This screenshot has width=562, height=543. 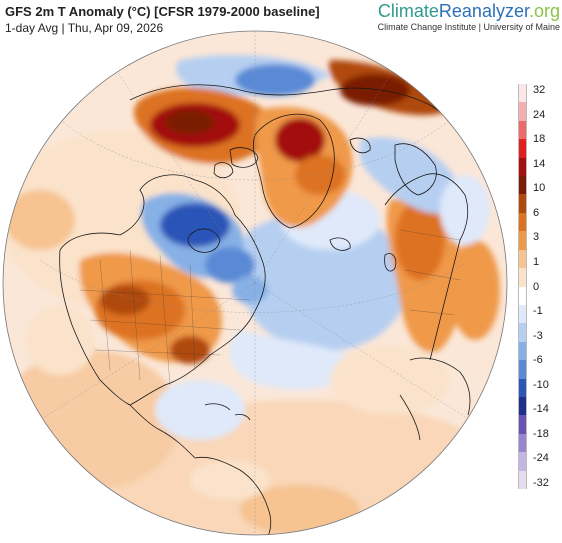 What do you see at coordinates (541, 409) in the screenshot?
I see `legend-label: -14` at bounding box center [541, 409].